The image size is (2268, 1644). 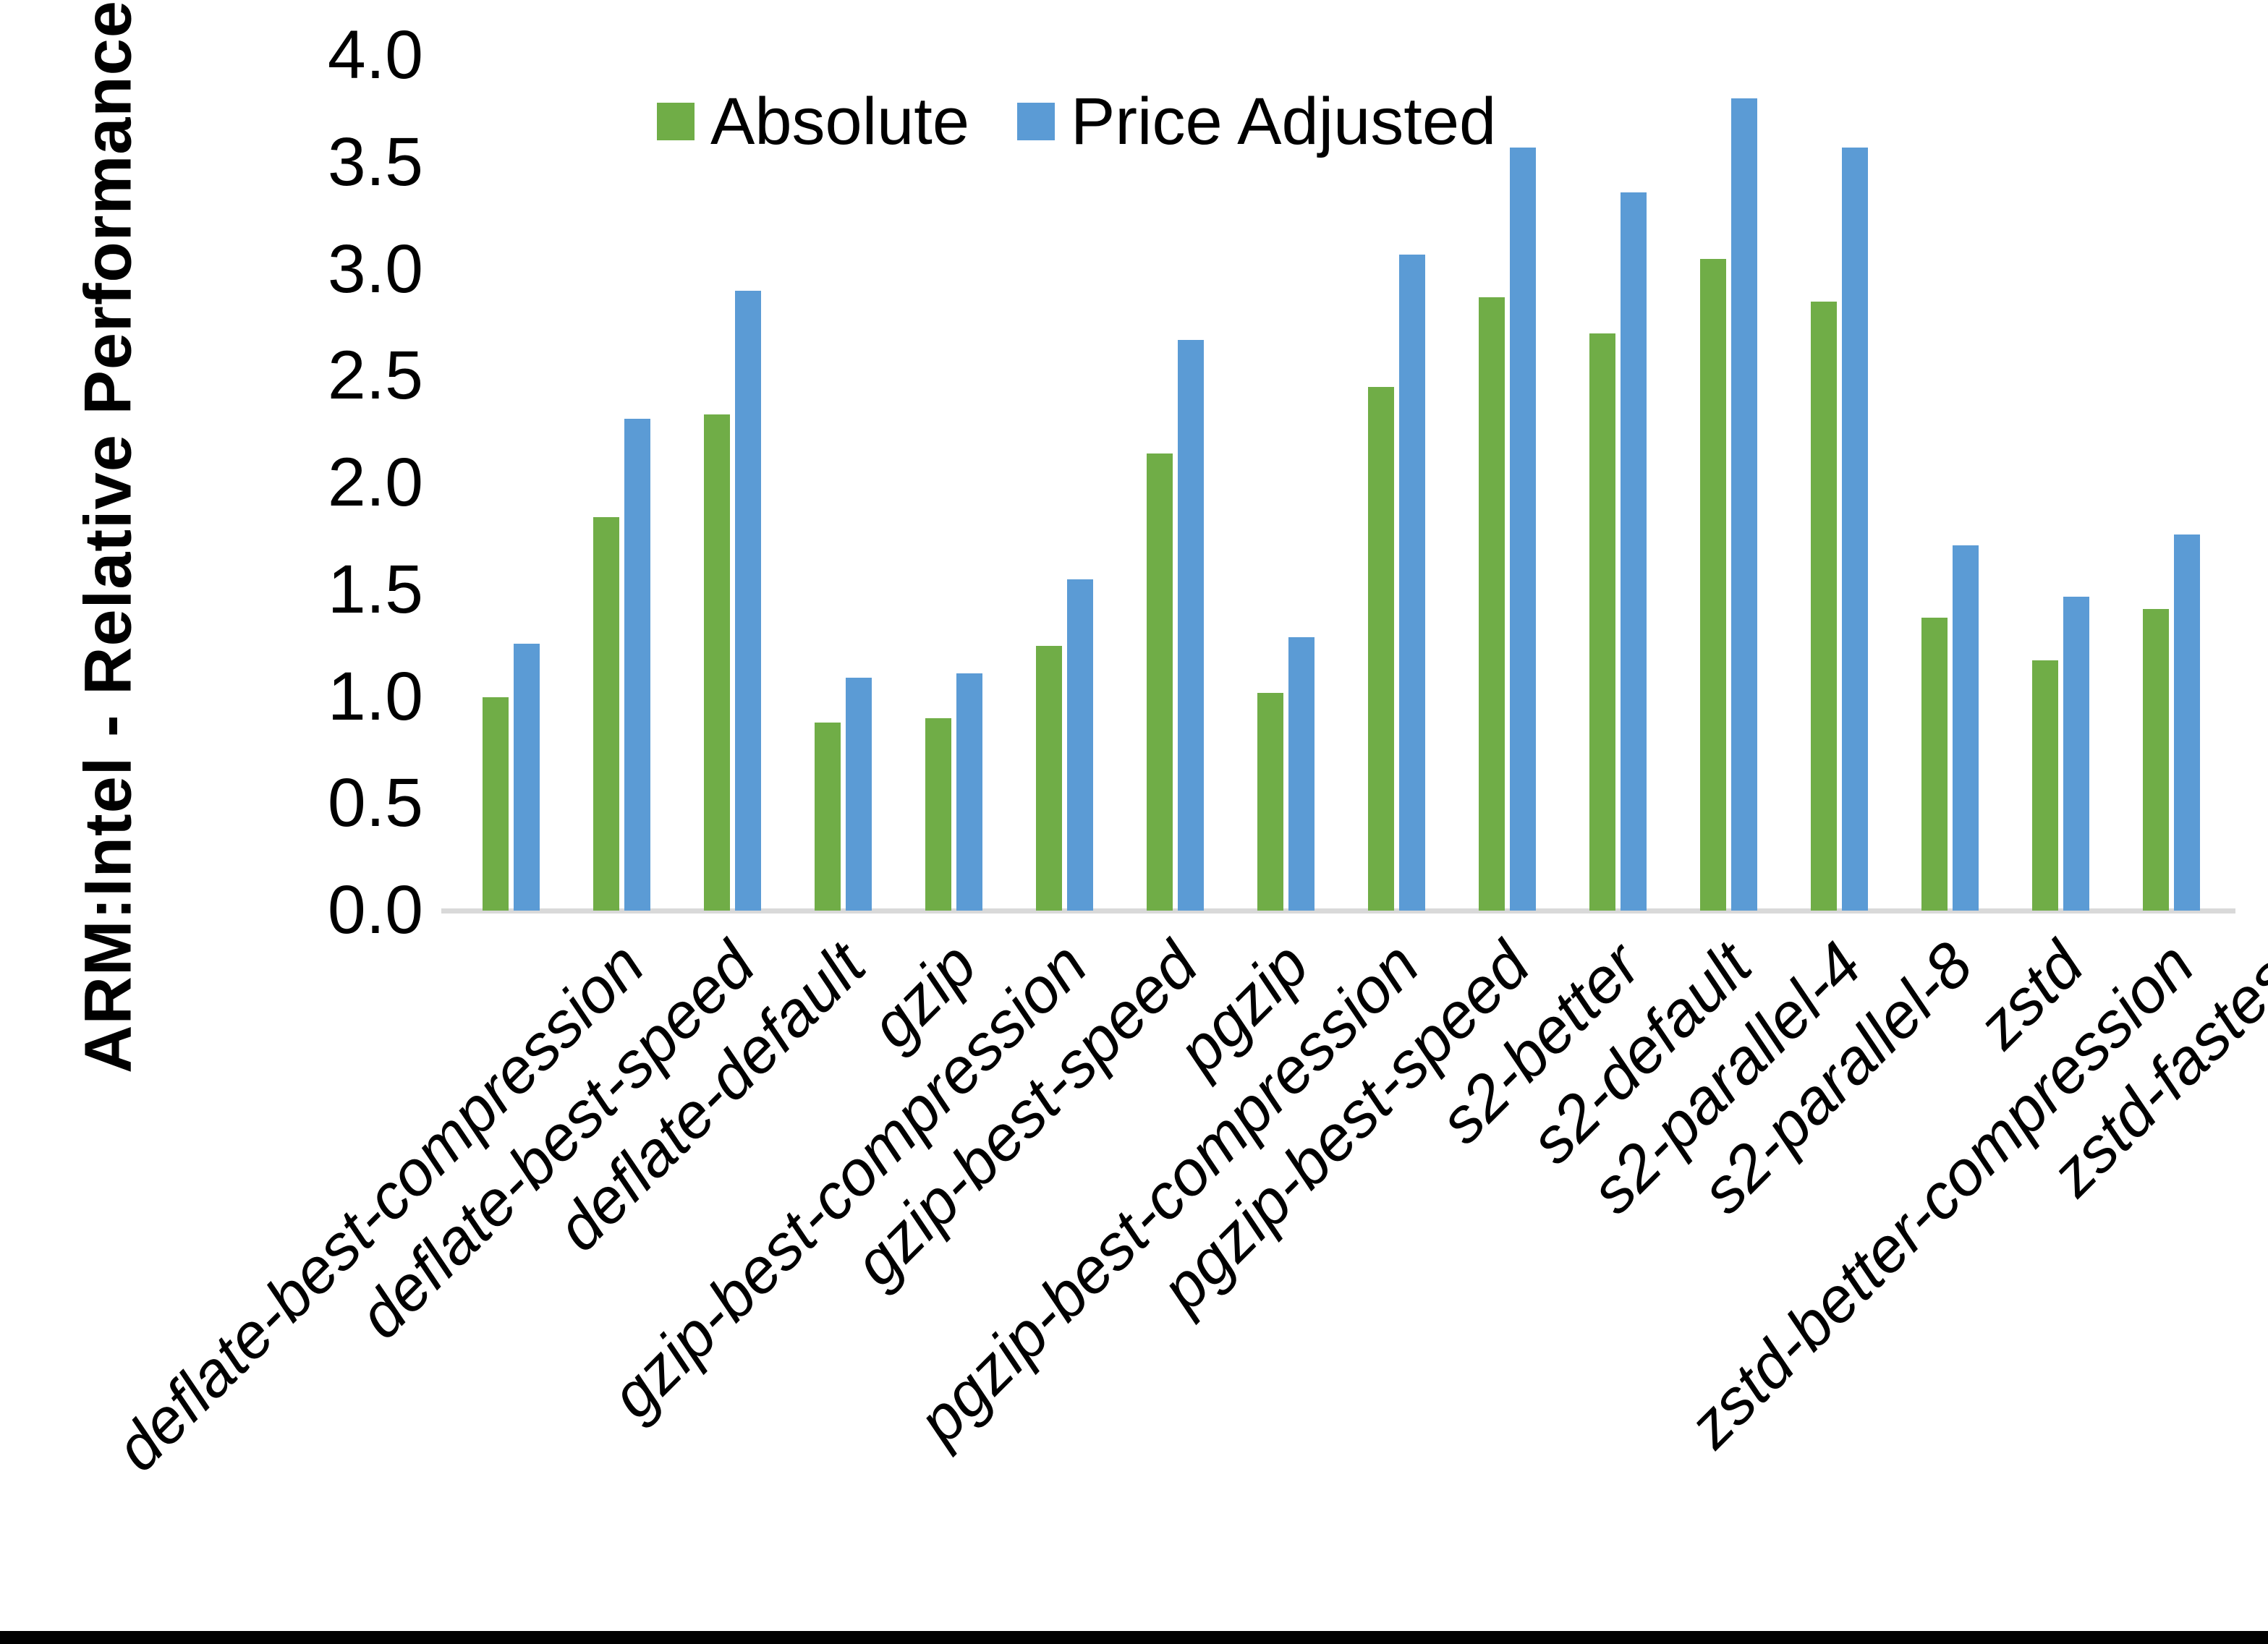 I want to click on bar-absolute-deflate-best-speed, so click(x=606, y=714).